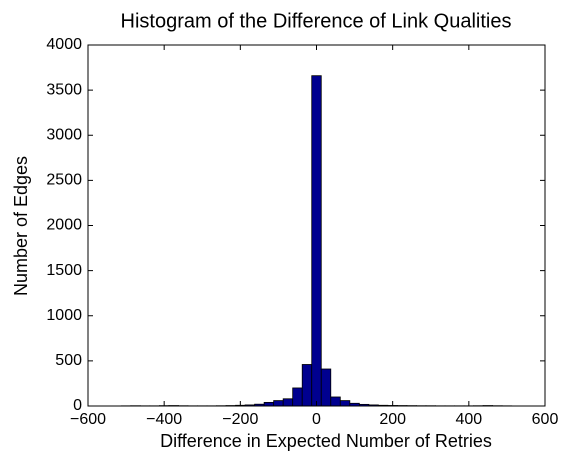  I want to click on y-tick-label: 0, so click(77, 405).